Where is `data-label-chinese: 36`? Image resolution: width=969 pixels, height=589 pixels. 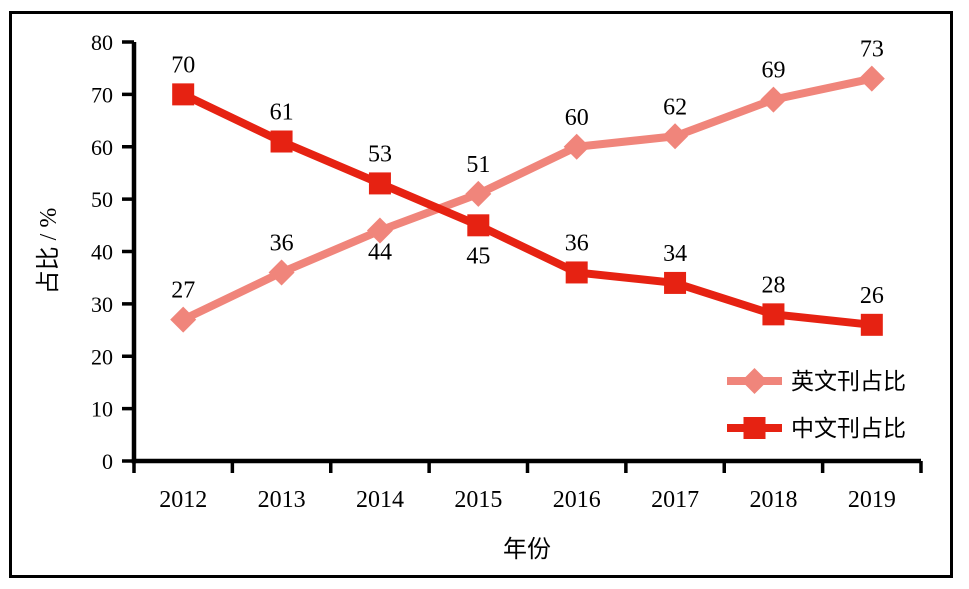
data-label-chinese: 36 is located at coordinates (577, 243).